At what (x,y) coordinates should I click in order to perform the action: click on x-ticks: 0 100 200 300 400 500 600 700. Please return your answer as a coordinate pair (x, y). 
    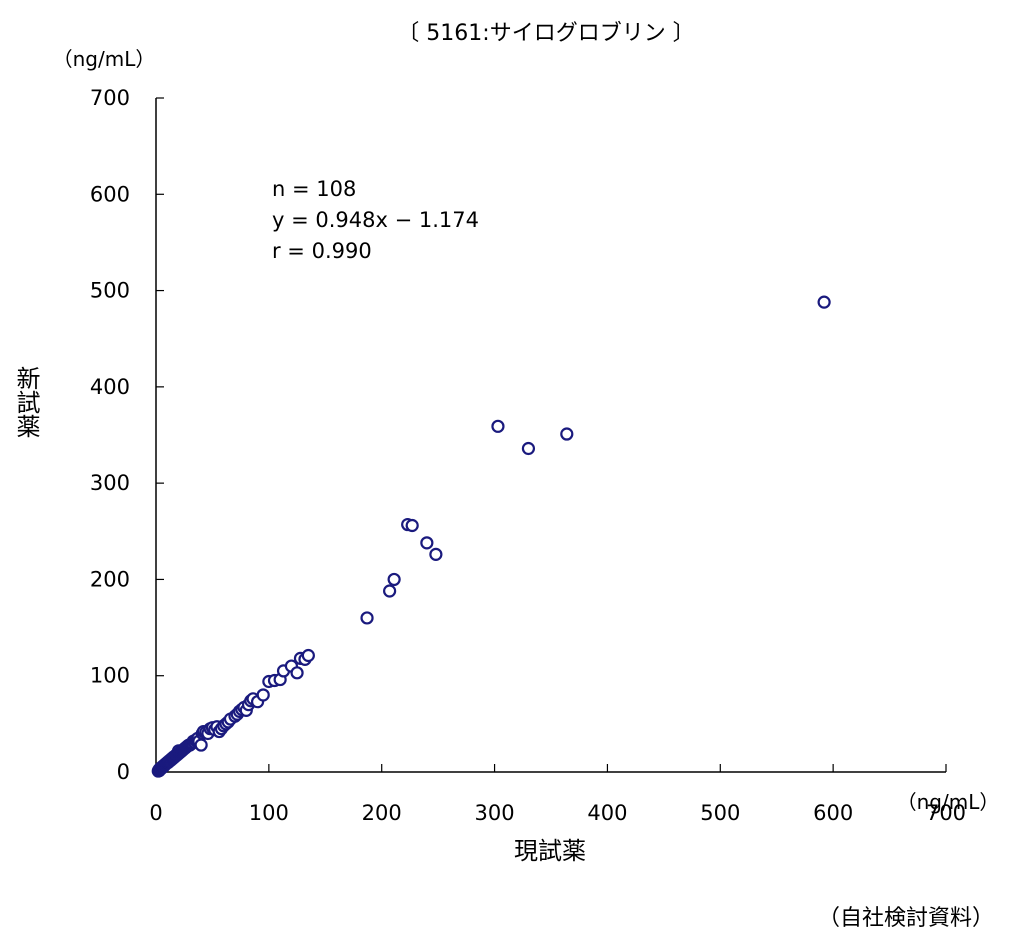
    Looking at the image, I should click on (557, 794).